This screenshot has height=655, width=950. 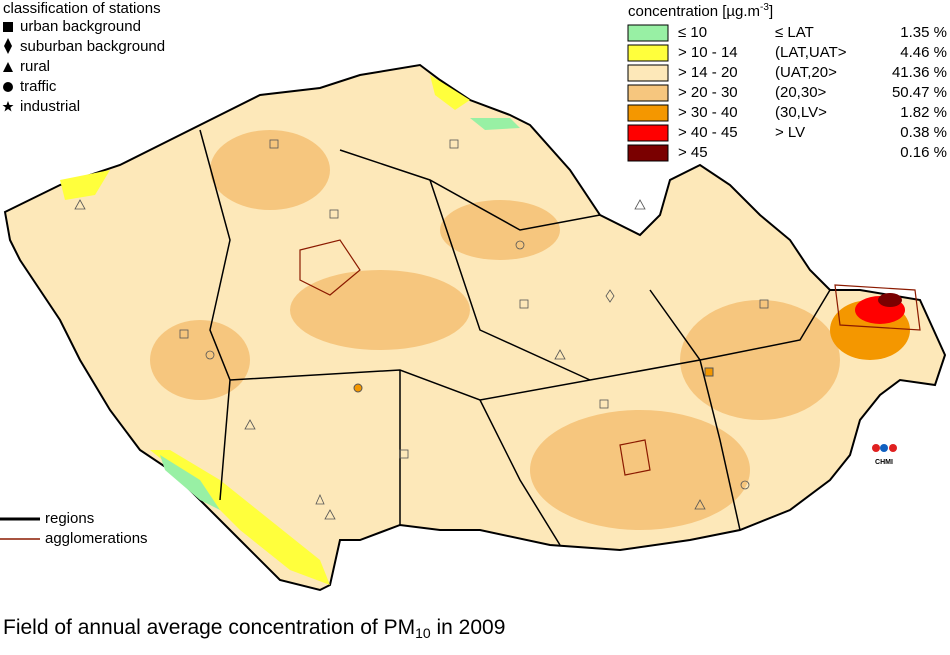 I want to click on lines-legend: regions agglomerations, so click(x=74, y=528).